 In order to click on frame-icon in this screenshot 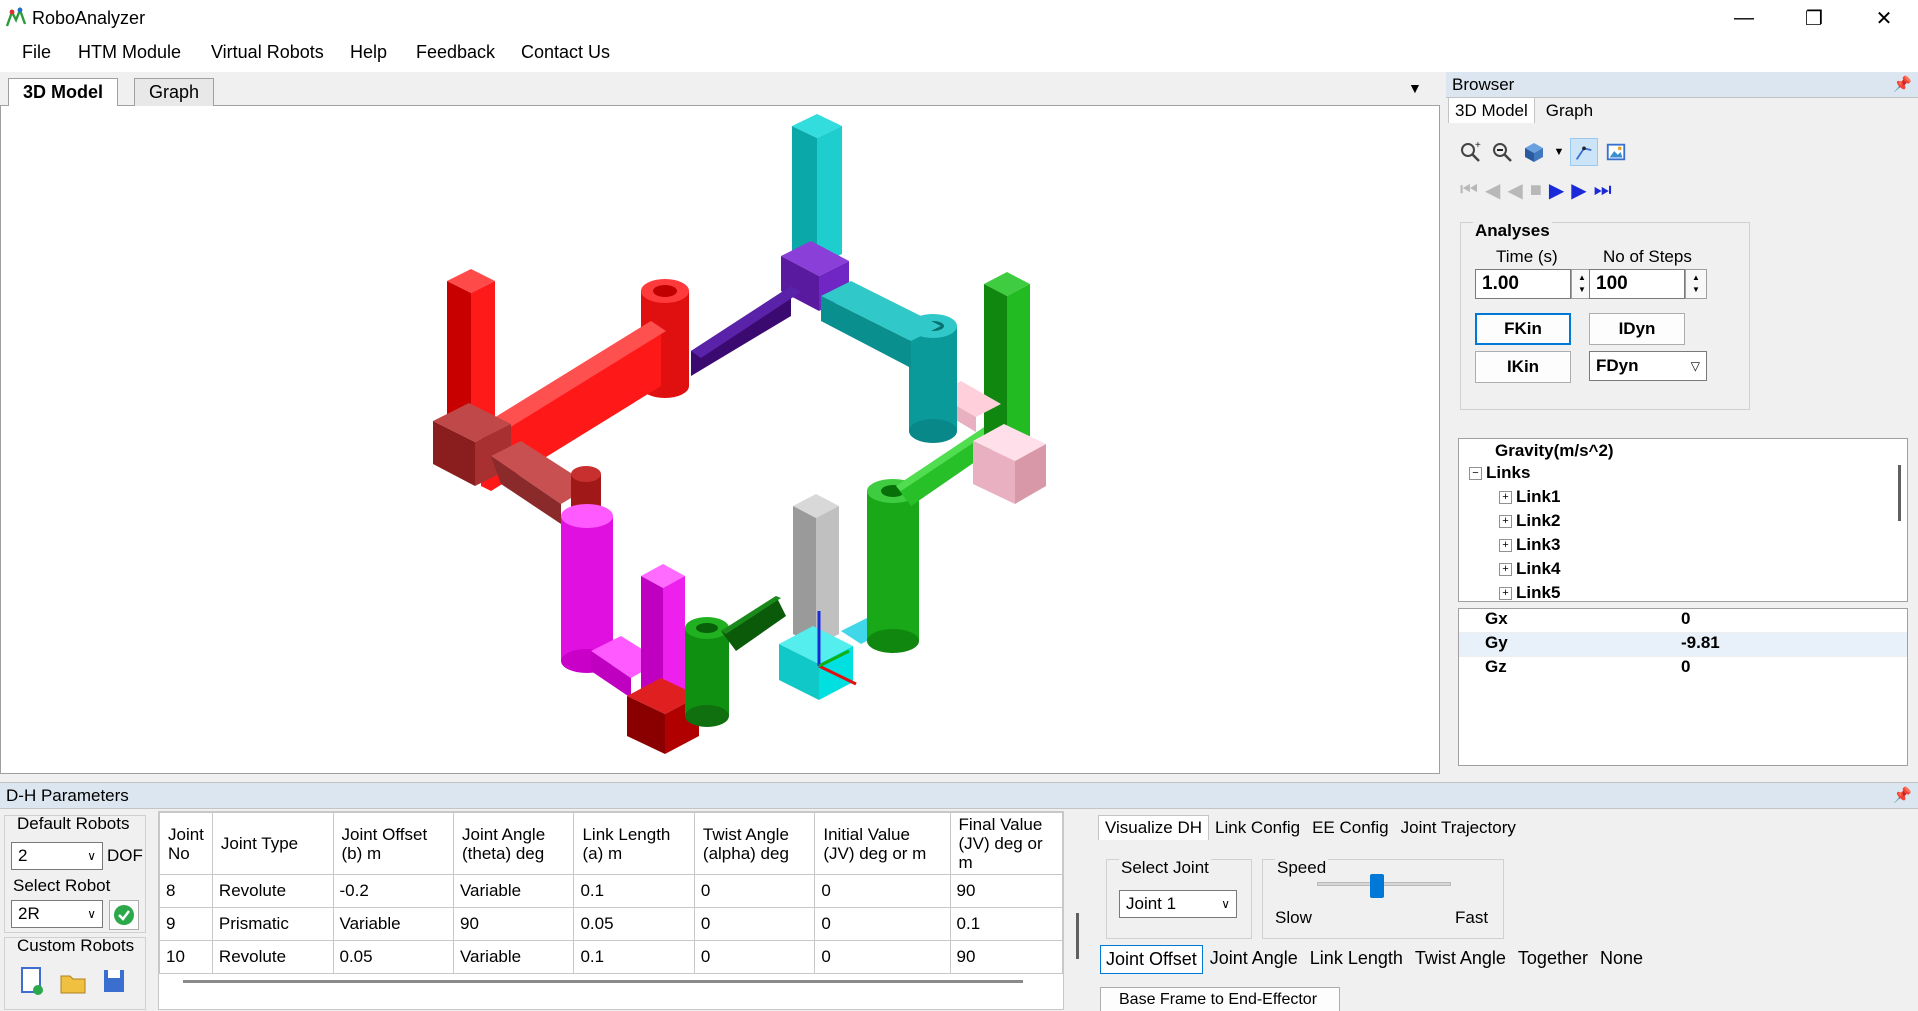, I will do `click(1584, 152)`.